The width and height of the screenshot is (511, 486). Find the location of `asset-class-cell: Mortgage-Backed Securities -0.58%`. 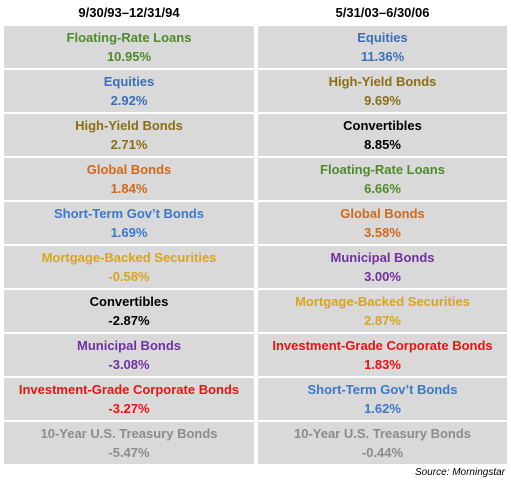

asset-class-cell: Mortgage-Backed Securities -0.58% is located at coordinates (129, 267).